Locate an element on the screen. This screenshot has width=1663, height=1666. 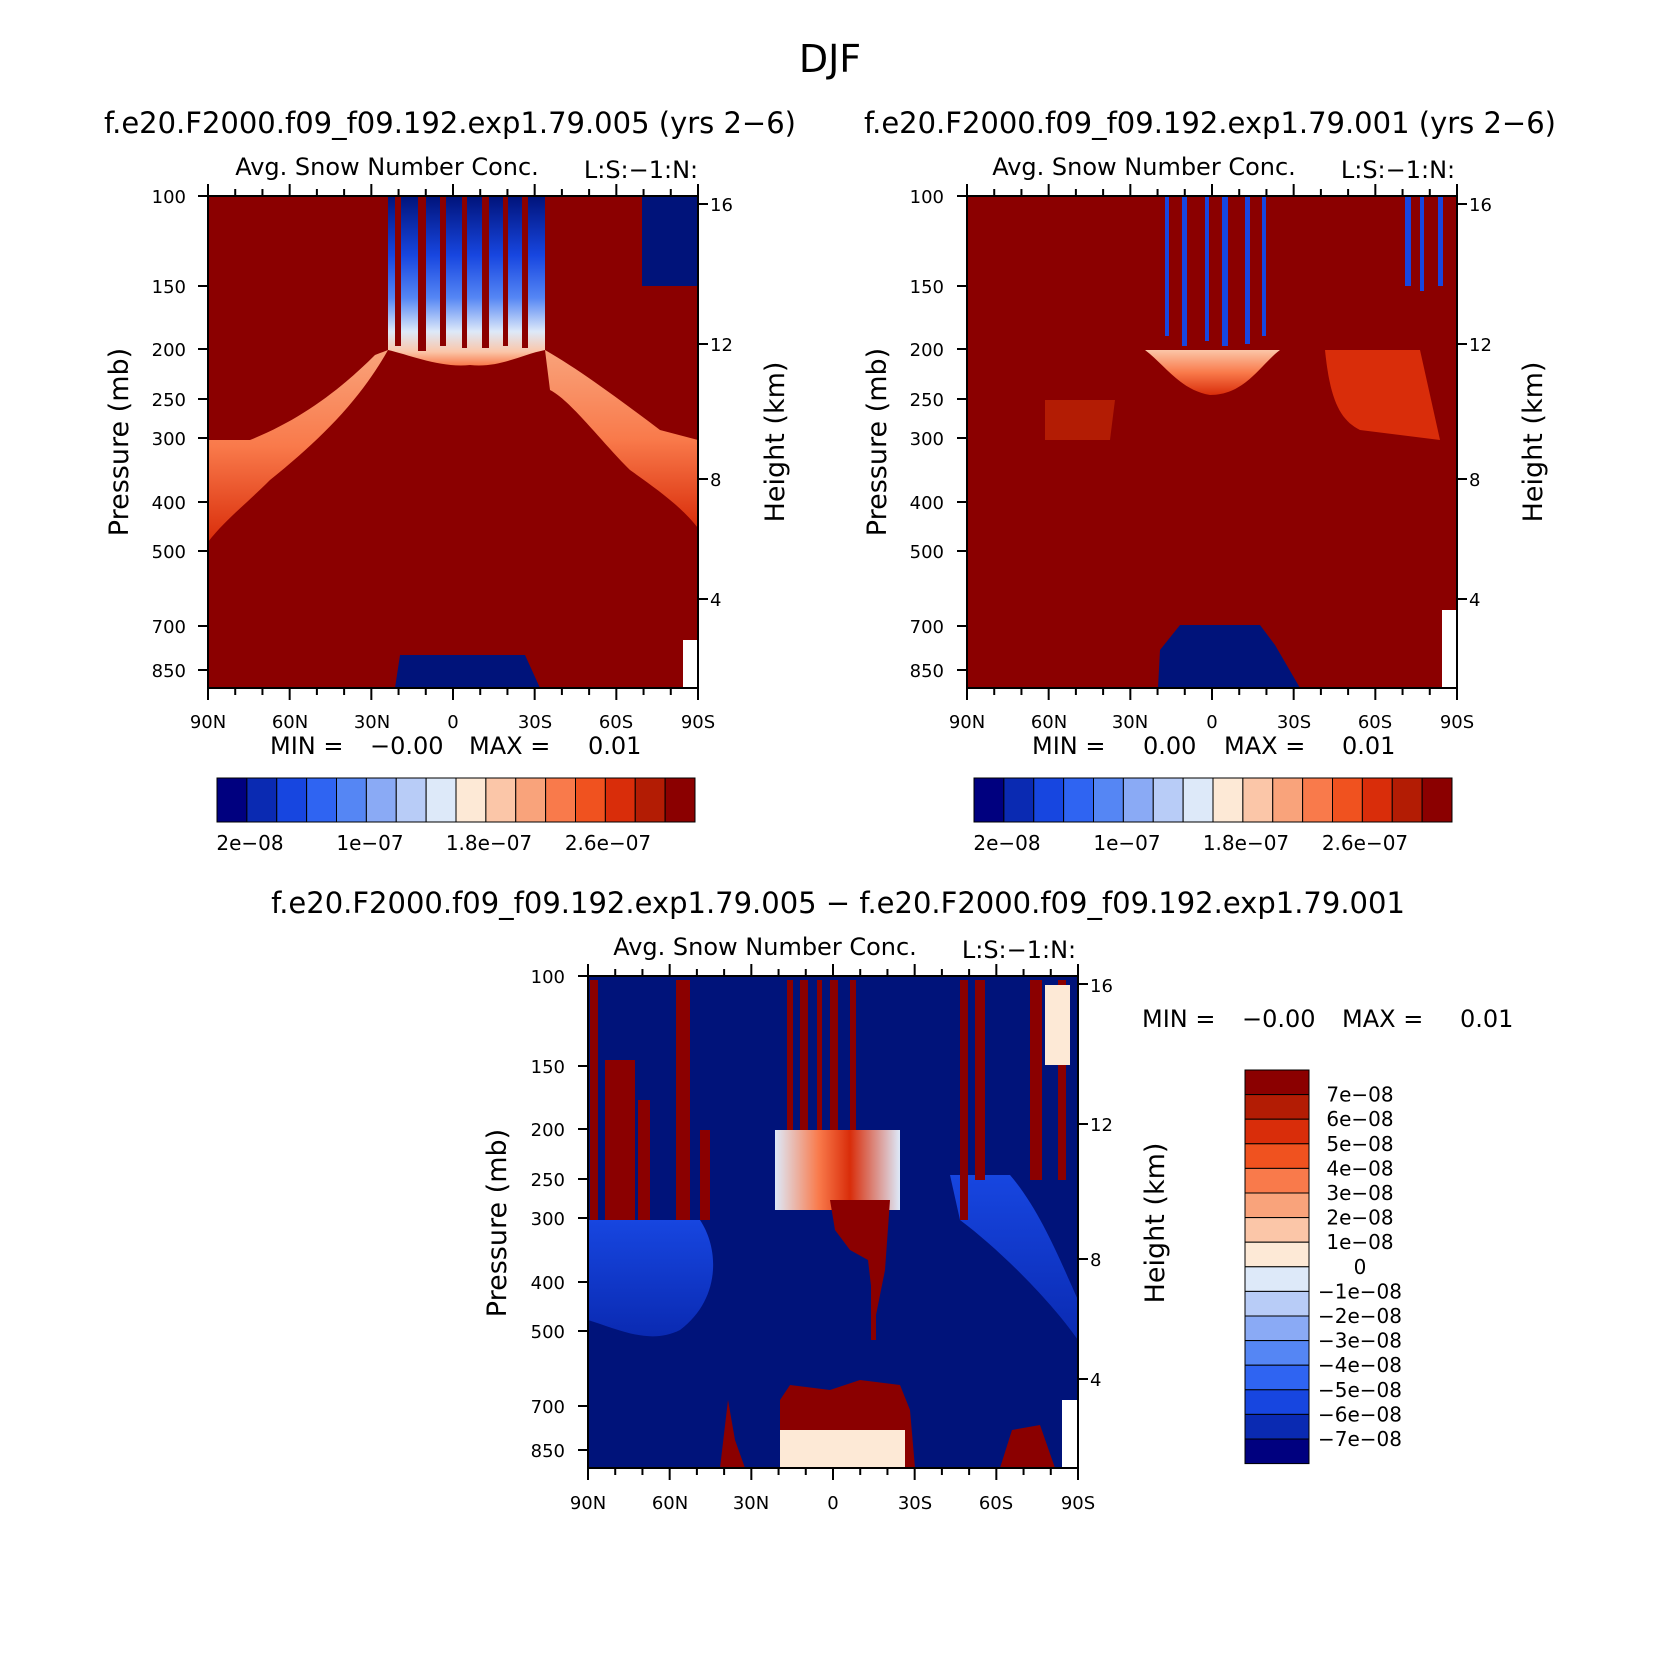
y-tick-label: 250 is located at coordinates (548, 1180).